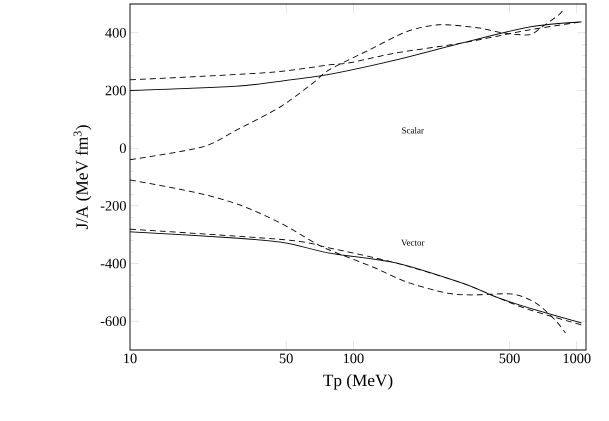 Image resolution: width=609 pixels, height=421 pixels. What do you see at coordinates (412, 243) in the screenshot?
I see `annotation: Vector` at bounding box center [412, 243].